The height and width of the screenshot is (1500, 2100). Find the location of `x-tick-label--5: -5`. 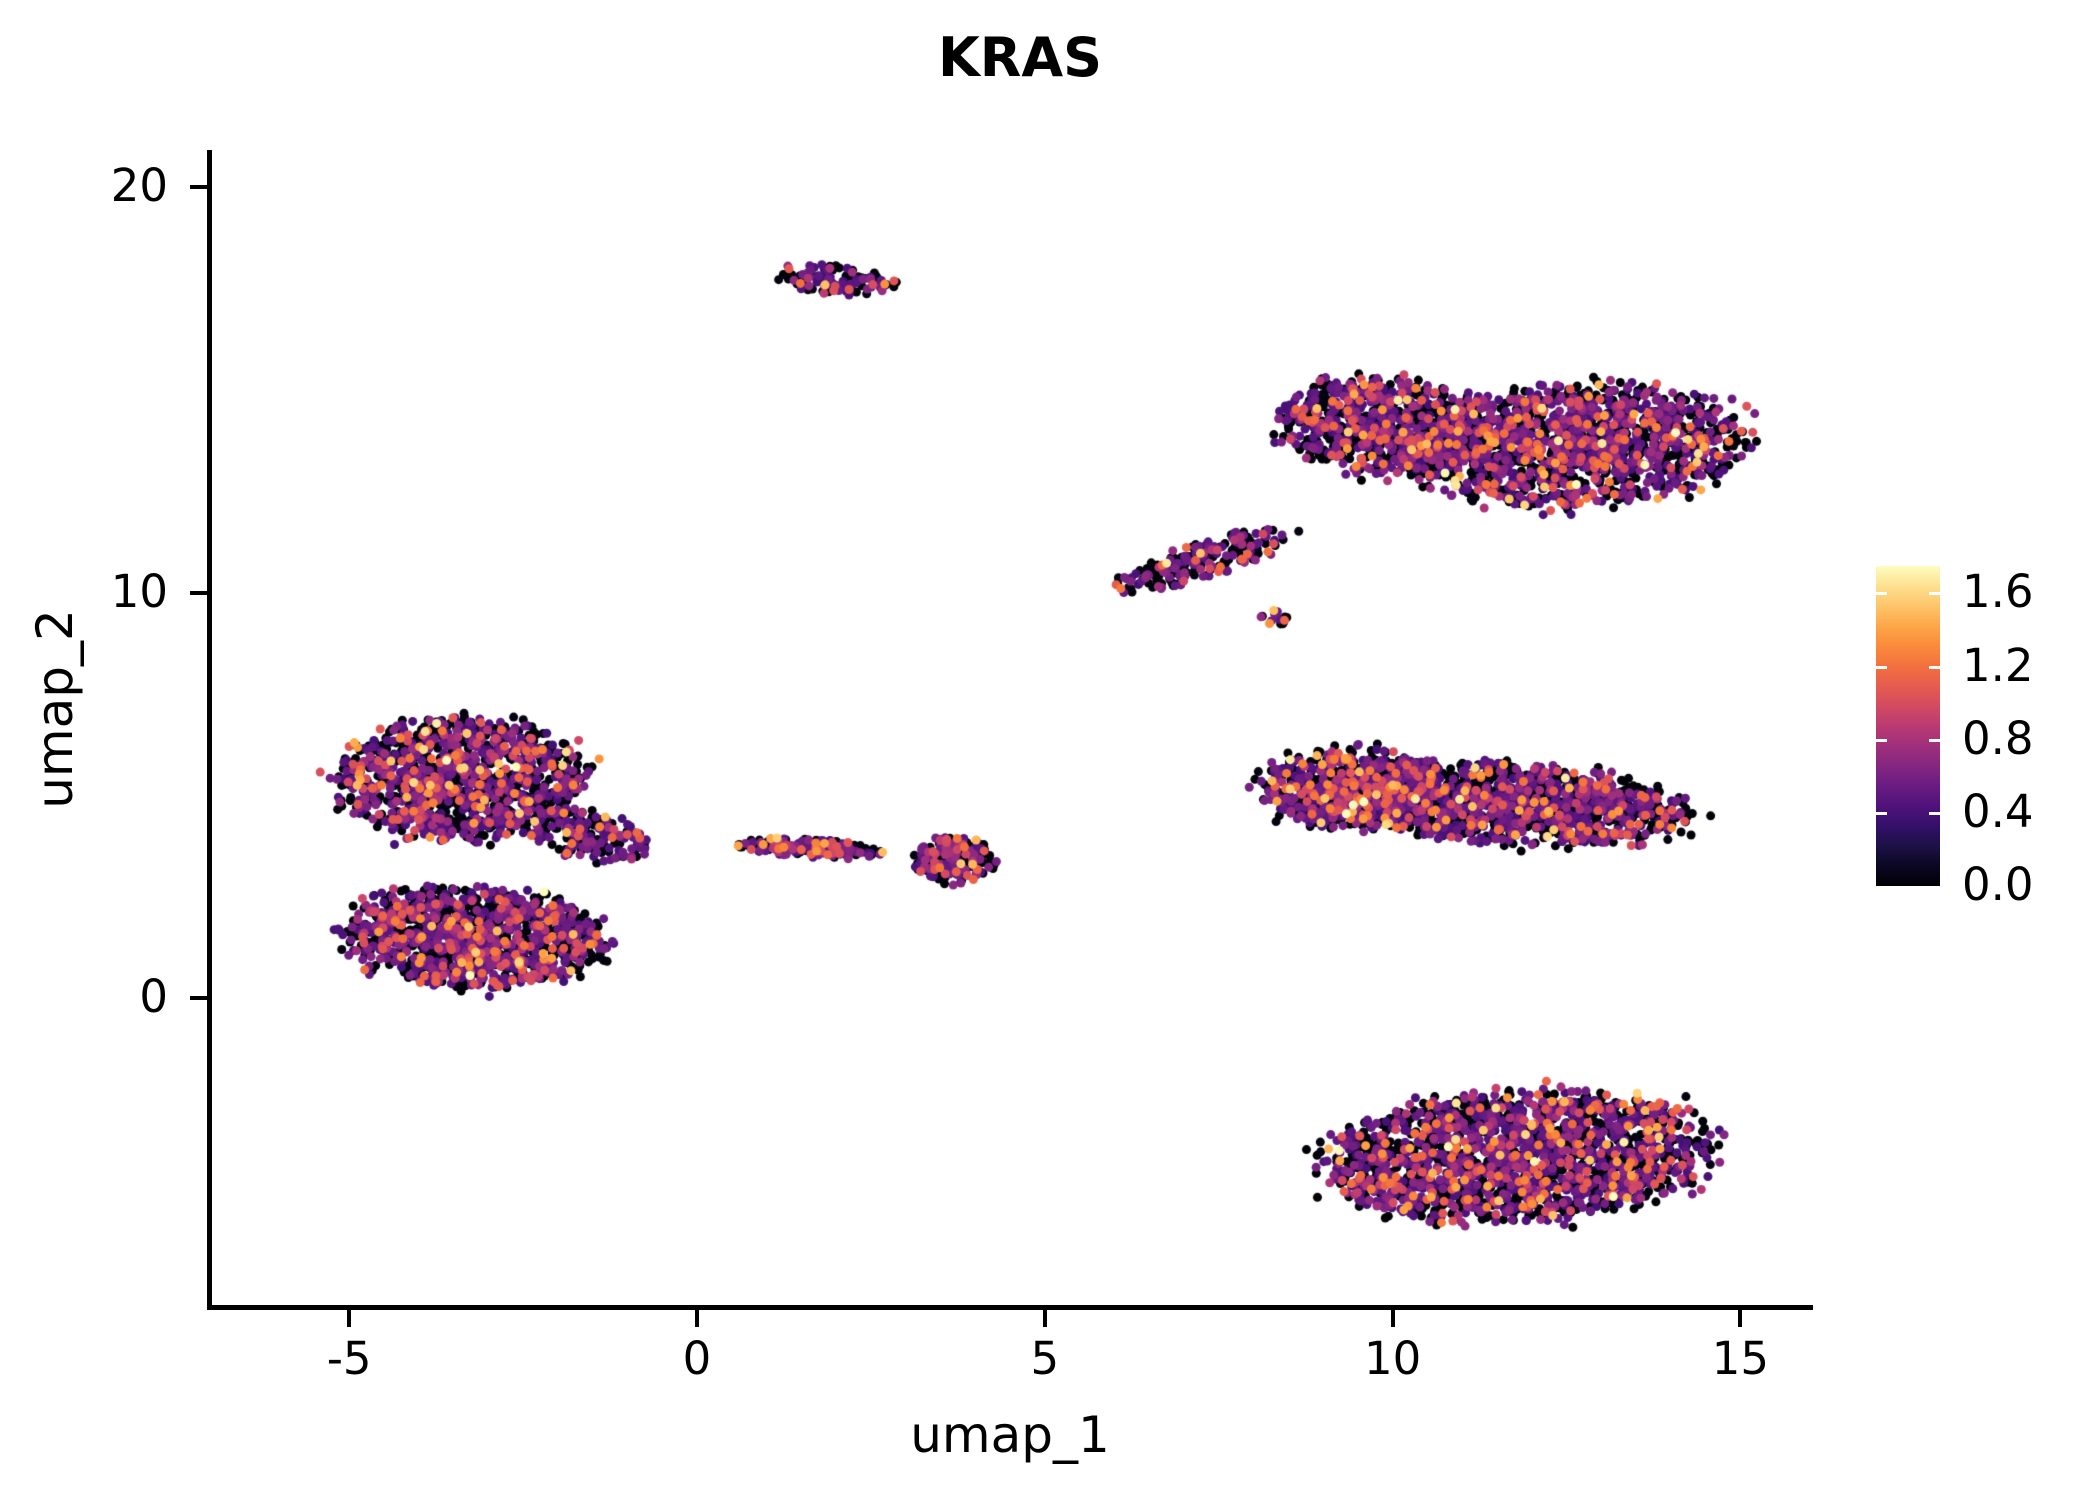

x-tick-label--5: -5 is located at coordinates (349, 1358).